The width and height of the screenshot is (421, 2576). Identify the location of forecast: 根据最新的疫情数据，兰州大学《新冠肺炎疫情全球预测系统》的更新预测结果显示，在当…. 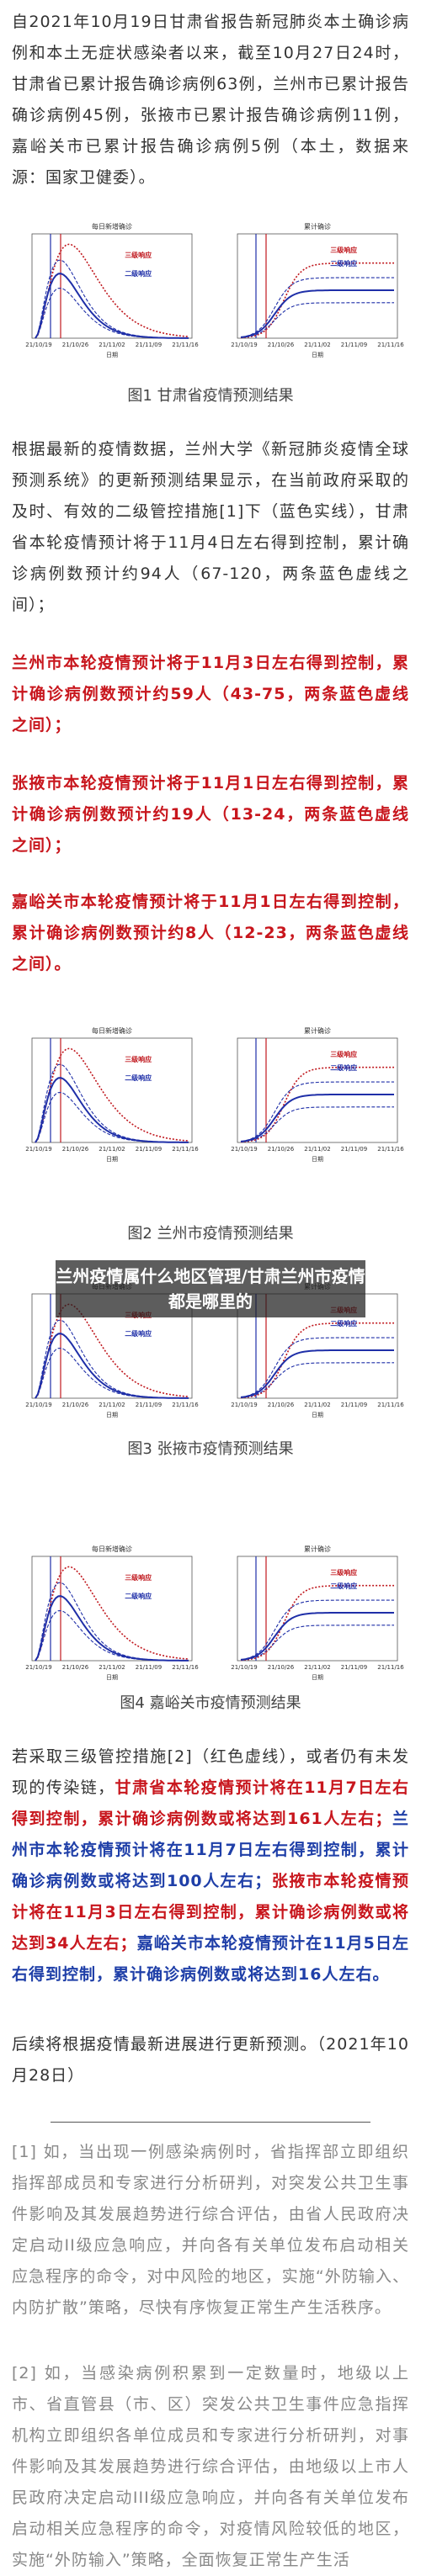
(210, 527).